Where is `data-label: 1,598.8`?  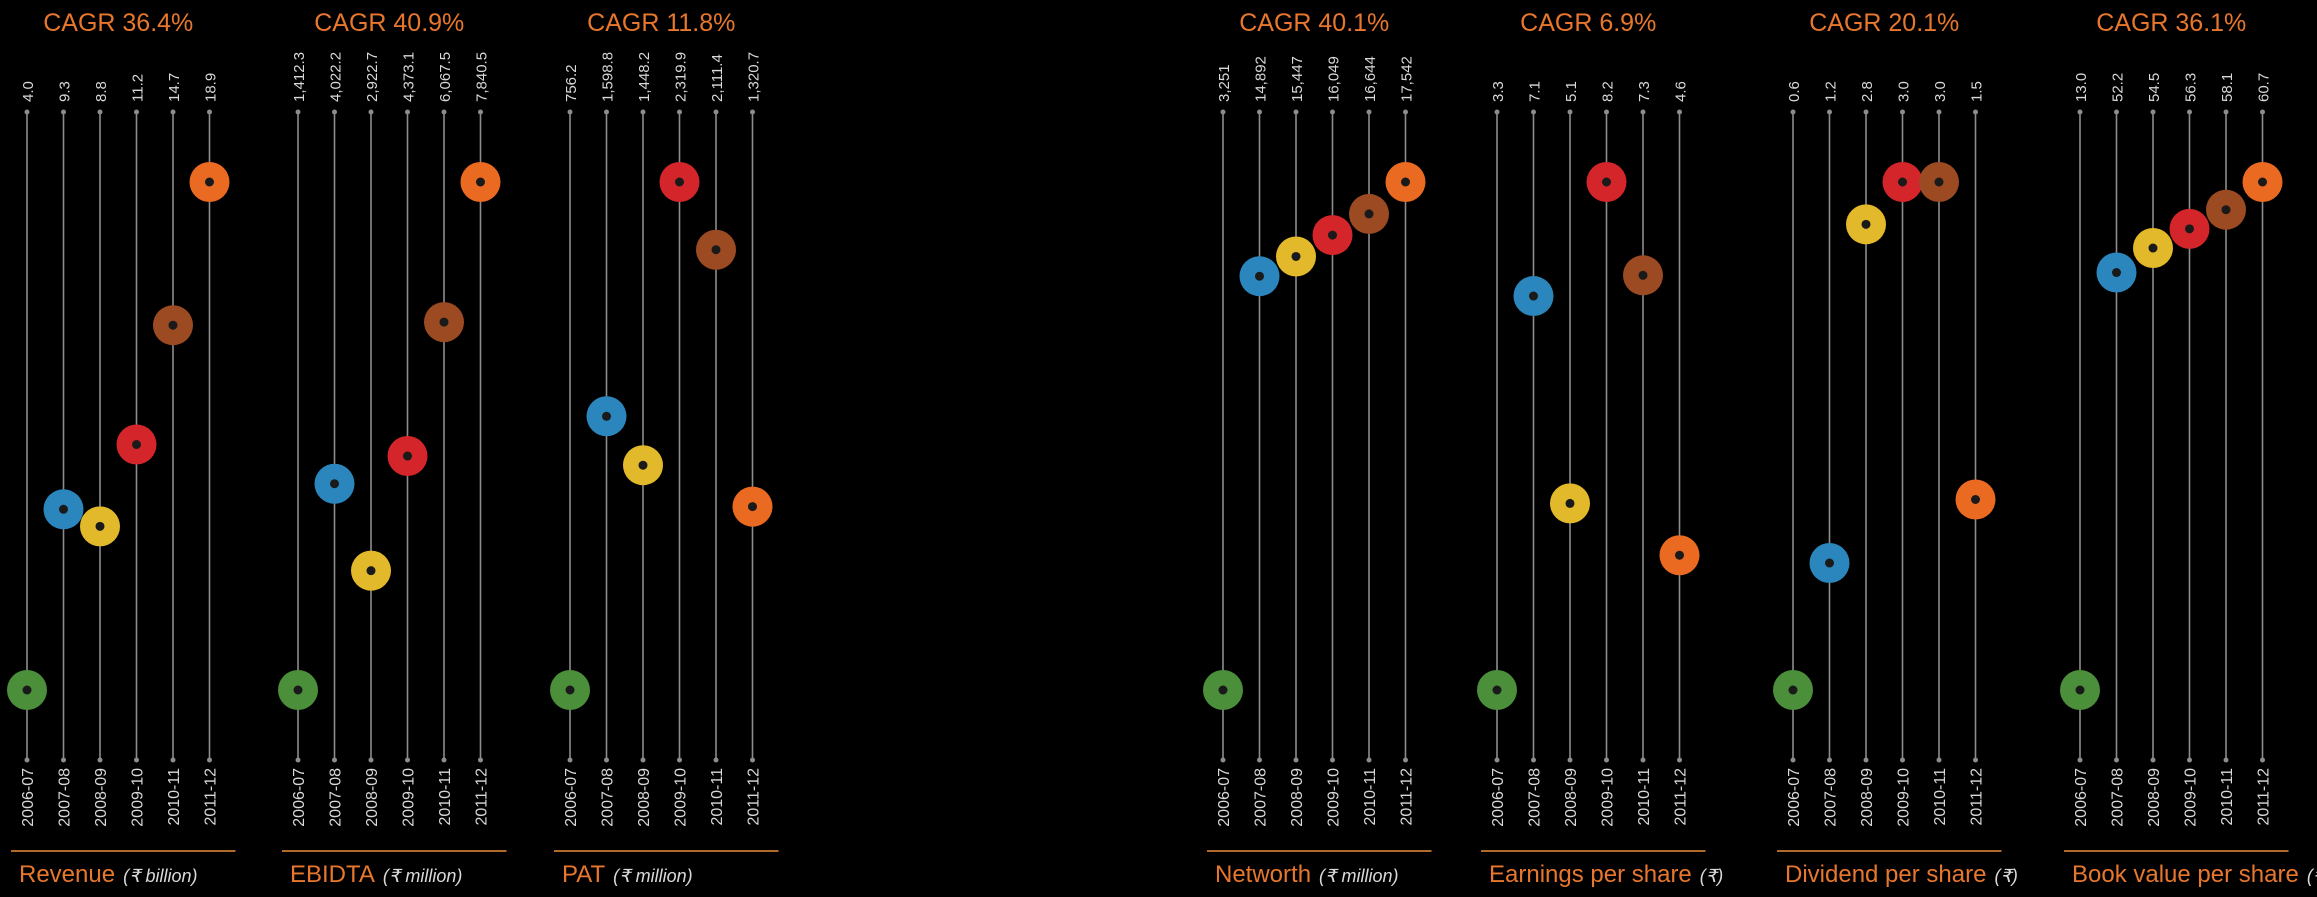
data-label: 1,598.8 is located at coordinates (608, 77).